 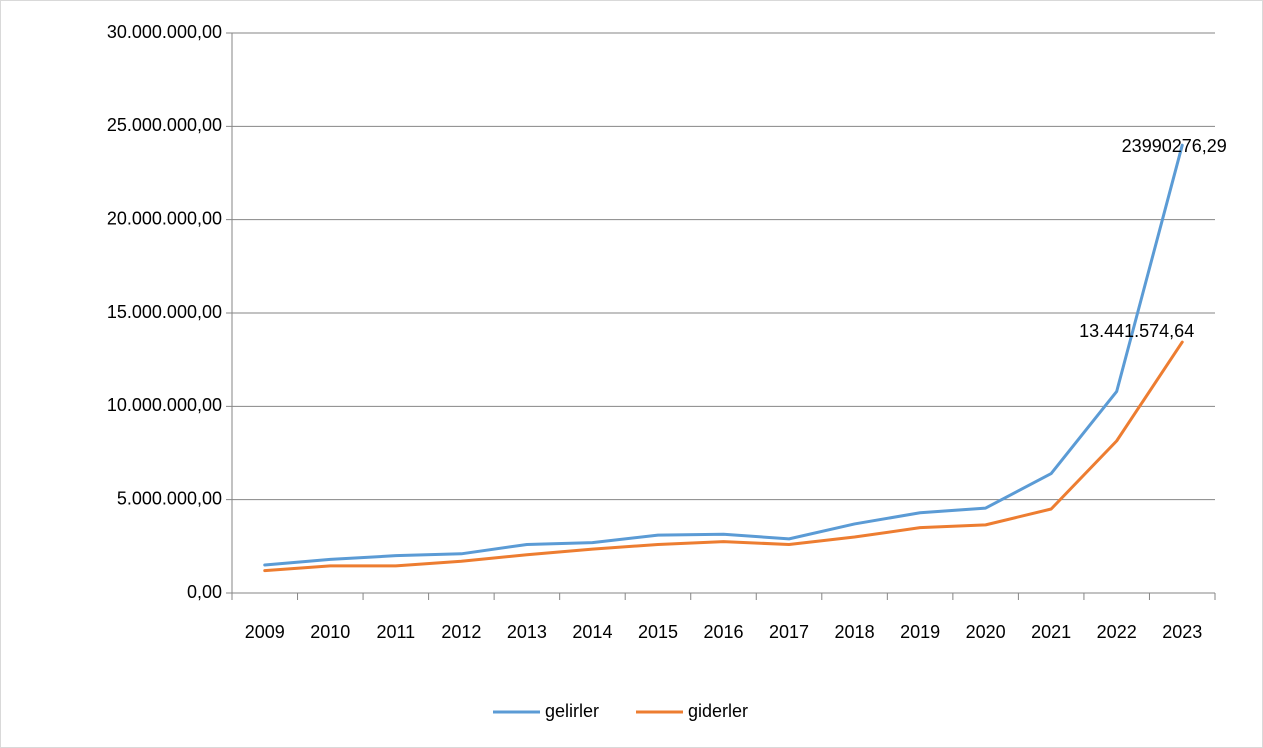 What do you see at coordinates (1051, 632) in the screenshot?
I see `x-tick-label: 2021` at bounding box center [1051, 632].